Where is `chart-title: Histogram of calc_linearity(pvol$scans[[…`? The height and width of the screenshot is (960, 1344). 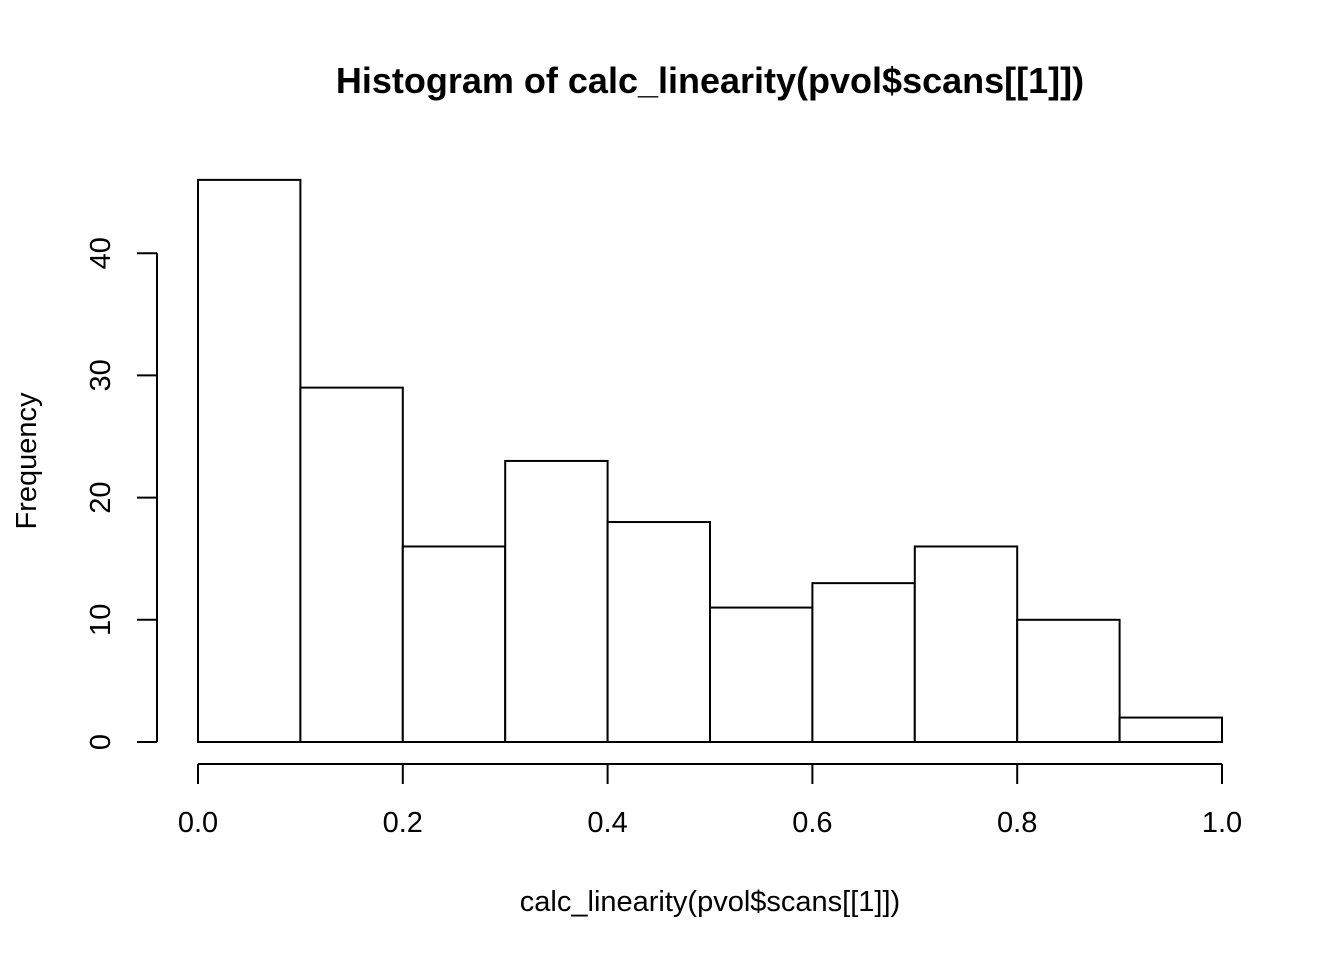
chart-title: Histogram of calc_linearity(pvol$scans[[… is located at coordinates (710, 80).